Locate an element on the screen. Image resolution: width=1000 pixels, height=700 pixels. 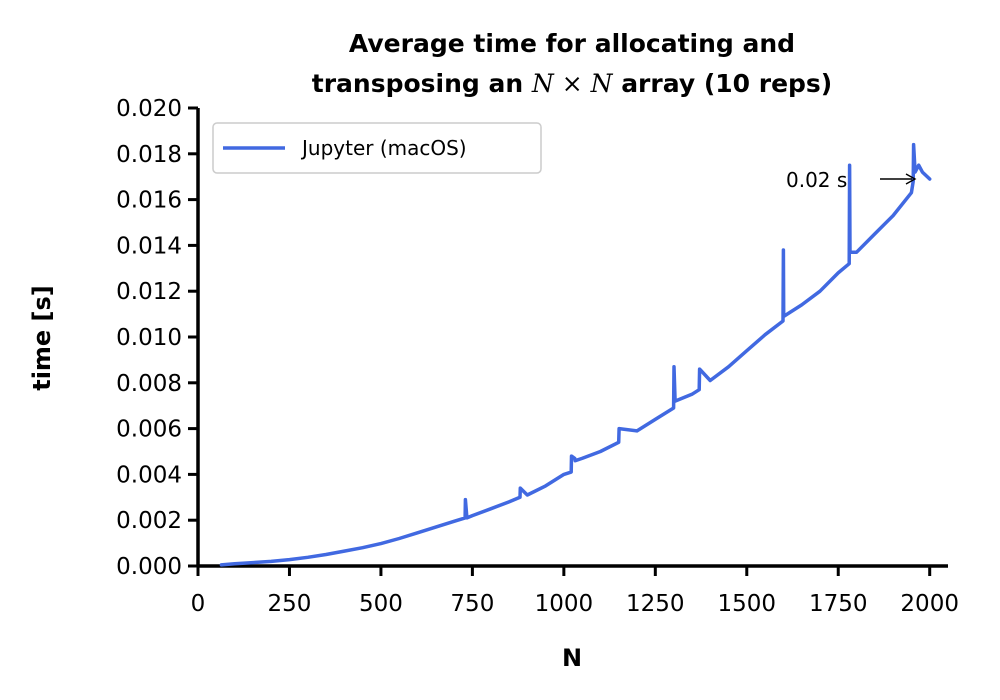
y-tick-label: 0.012 is located at coordinates (149, 292).